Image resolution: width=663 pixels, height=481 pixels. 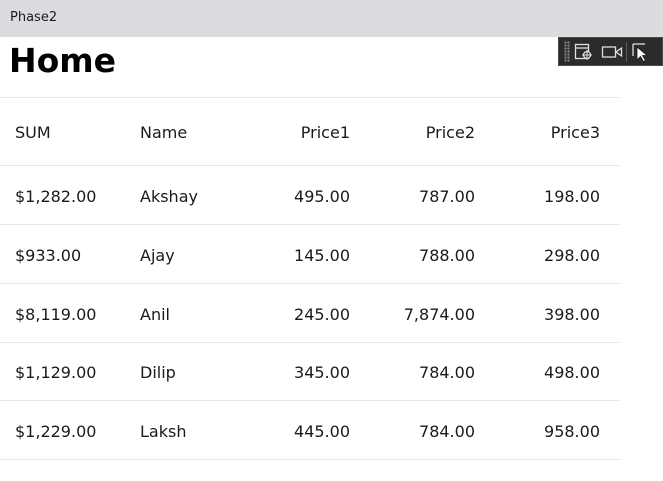 What do you see at coordinates (63, 60) in the screenshot?
I see `page-title: Home` at bounding box center [63, 60].